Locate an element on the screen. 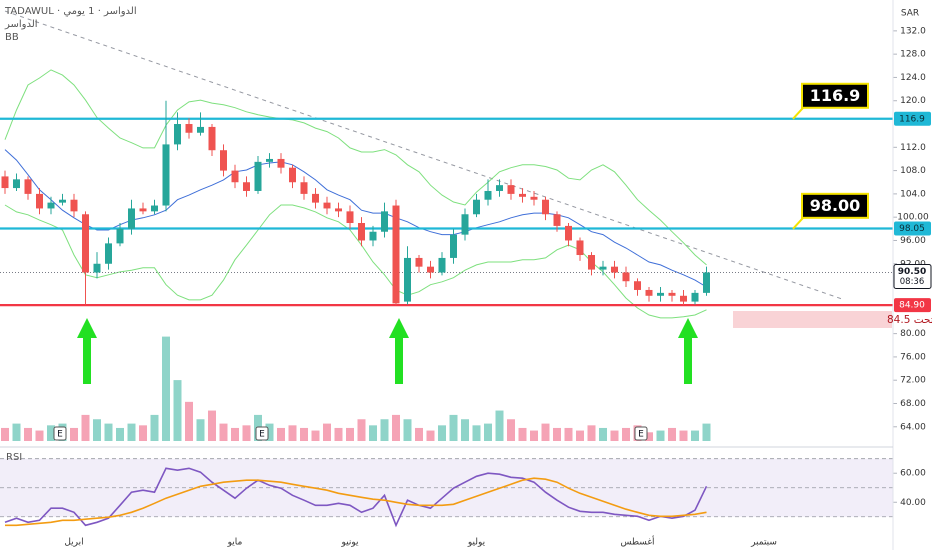  x-tick-label: أغسطس is located at coordinates (637, 542).